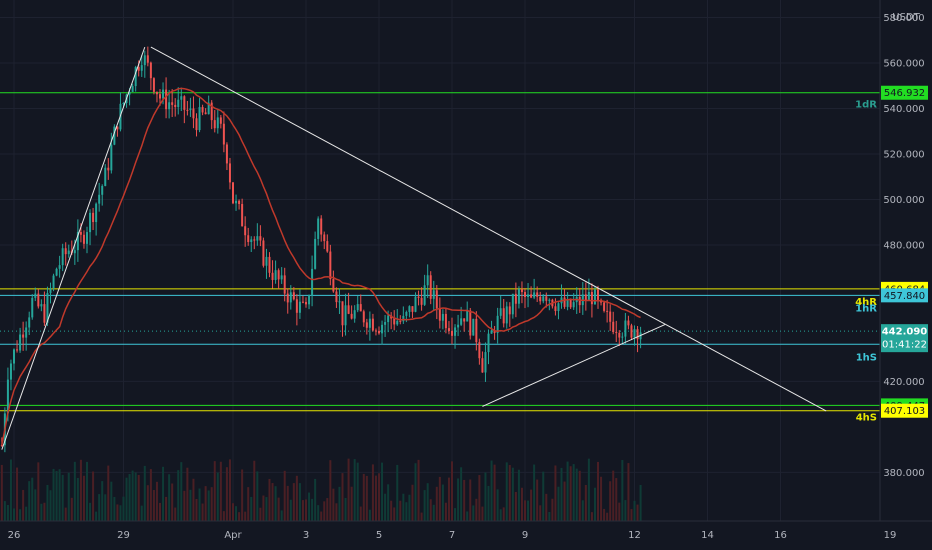 The width and height of the screenshot is (932, 550). What do you see at coordinates (866, 357) in the screenshot?
I see `level-name: 1hS` at bounding box center [866, 357].